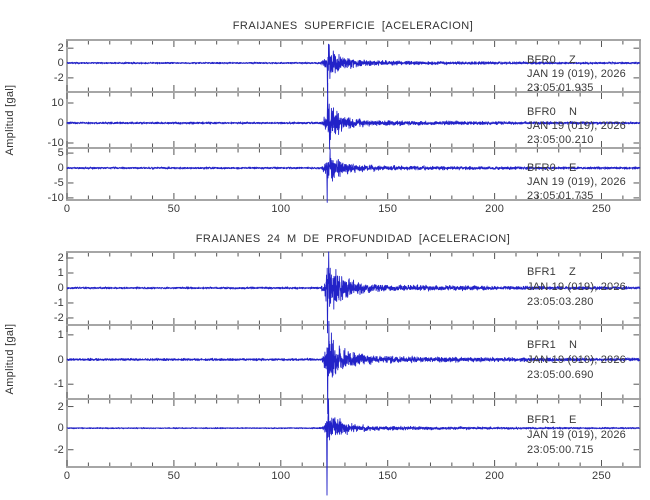  I want to click on waveform-bfr0-e, so click(353, 175).